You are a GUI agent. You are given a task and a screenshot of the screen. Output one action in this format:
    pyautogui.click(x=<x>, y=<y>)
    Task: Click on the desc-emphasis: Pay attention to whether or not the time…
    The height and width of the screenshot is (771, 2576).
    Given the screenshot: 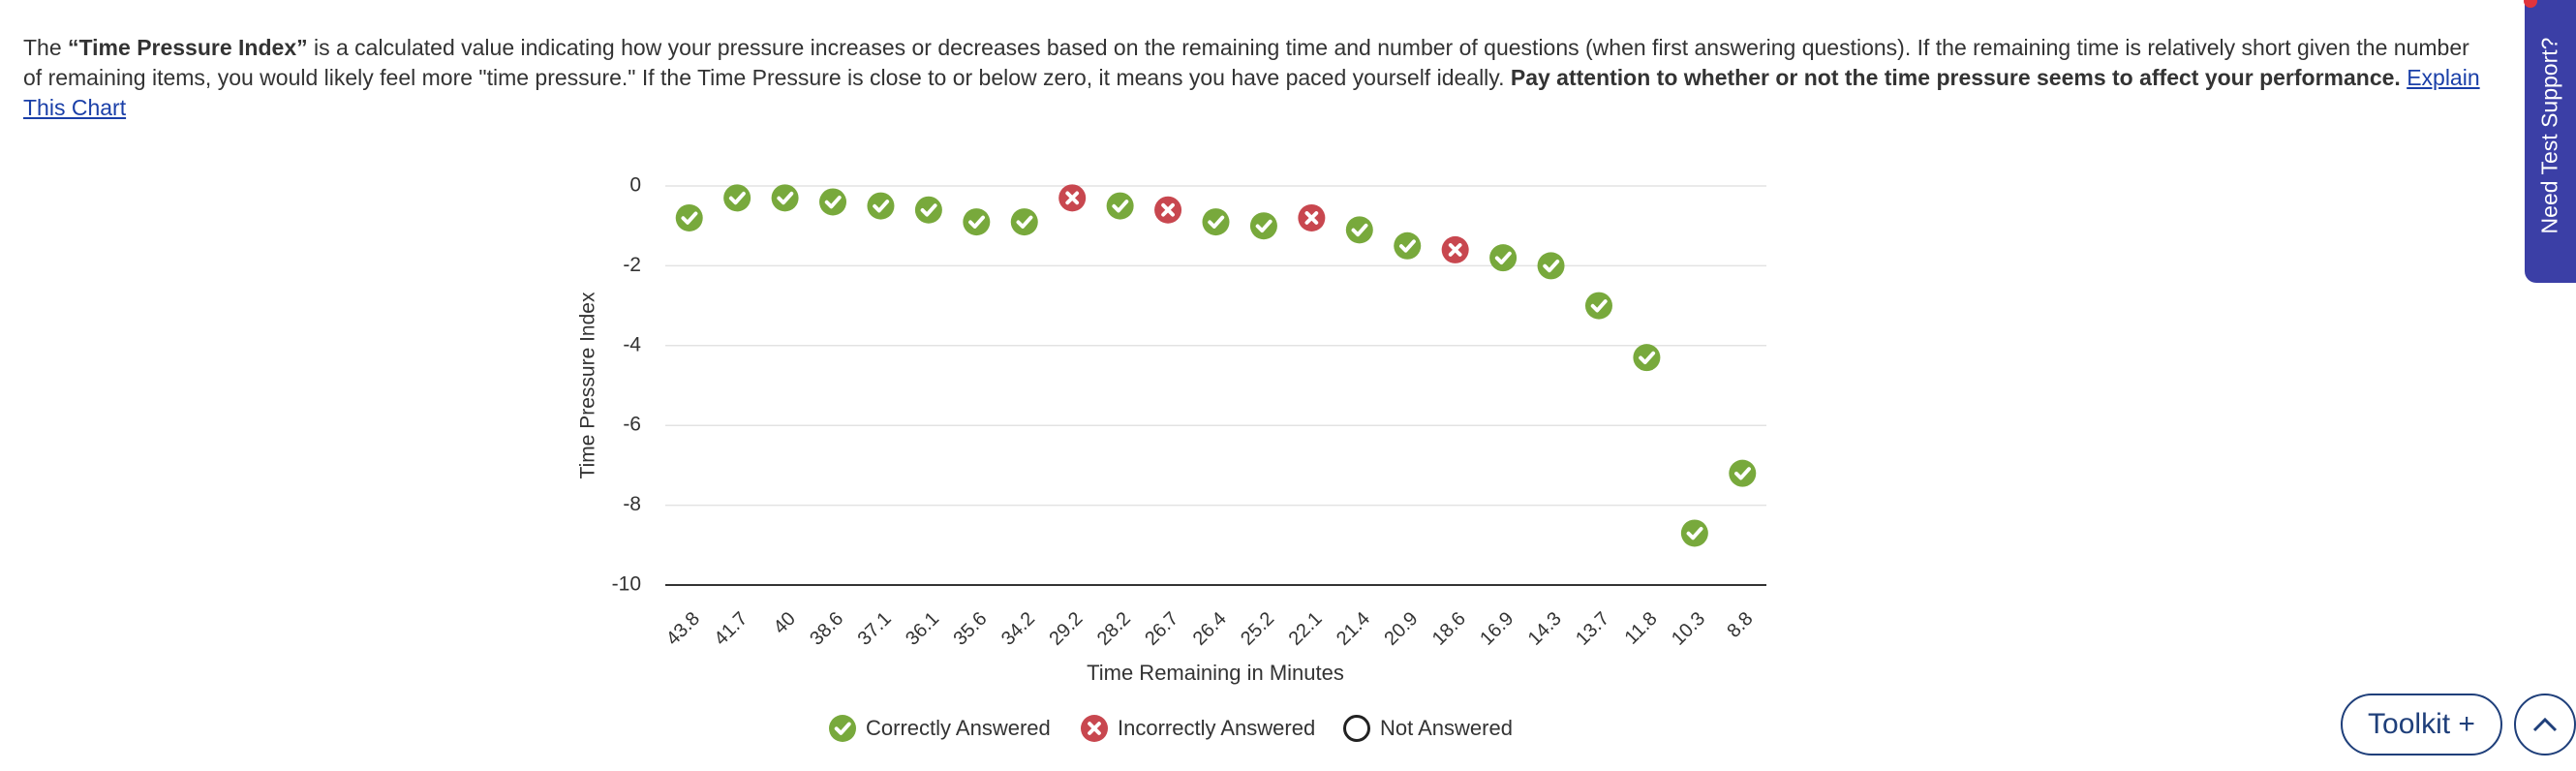 What is the action you would take?
    pyautogui.click(x=1955, y=77)
    